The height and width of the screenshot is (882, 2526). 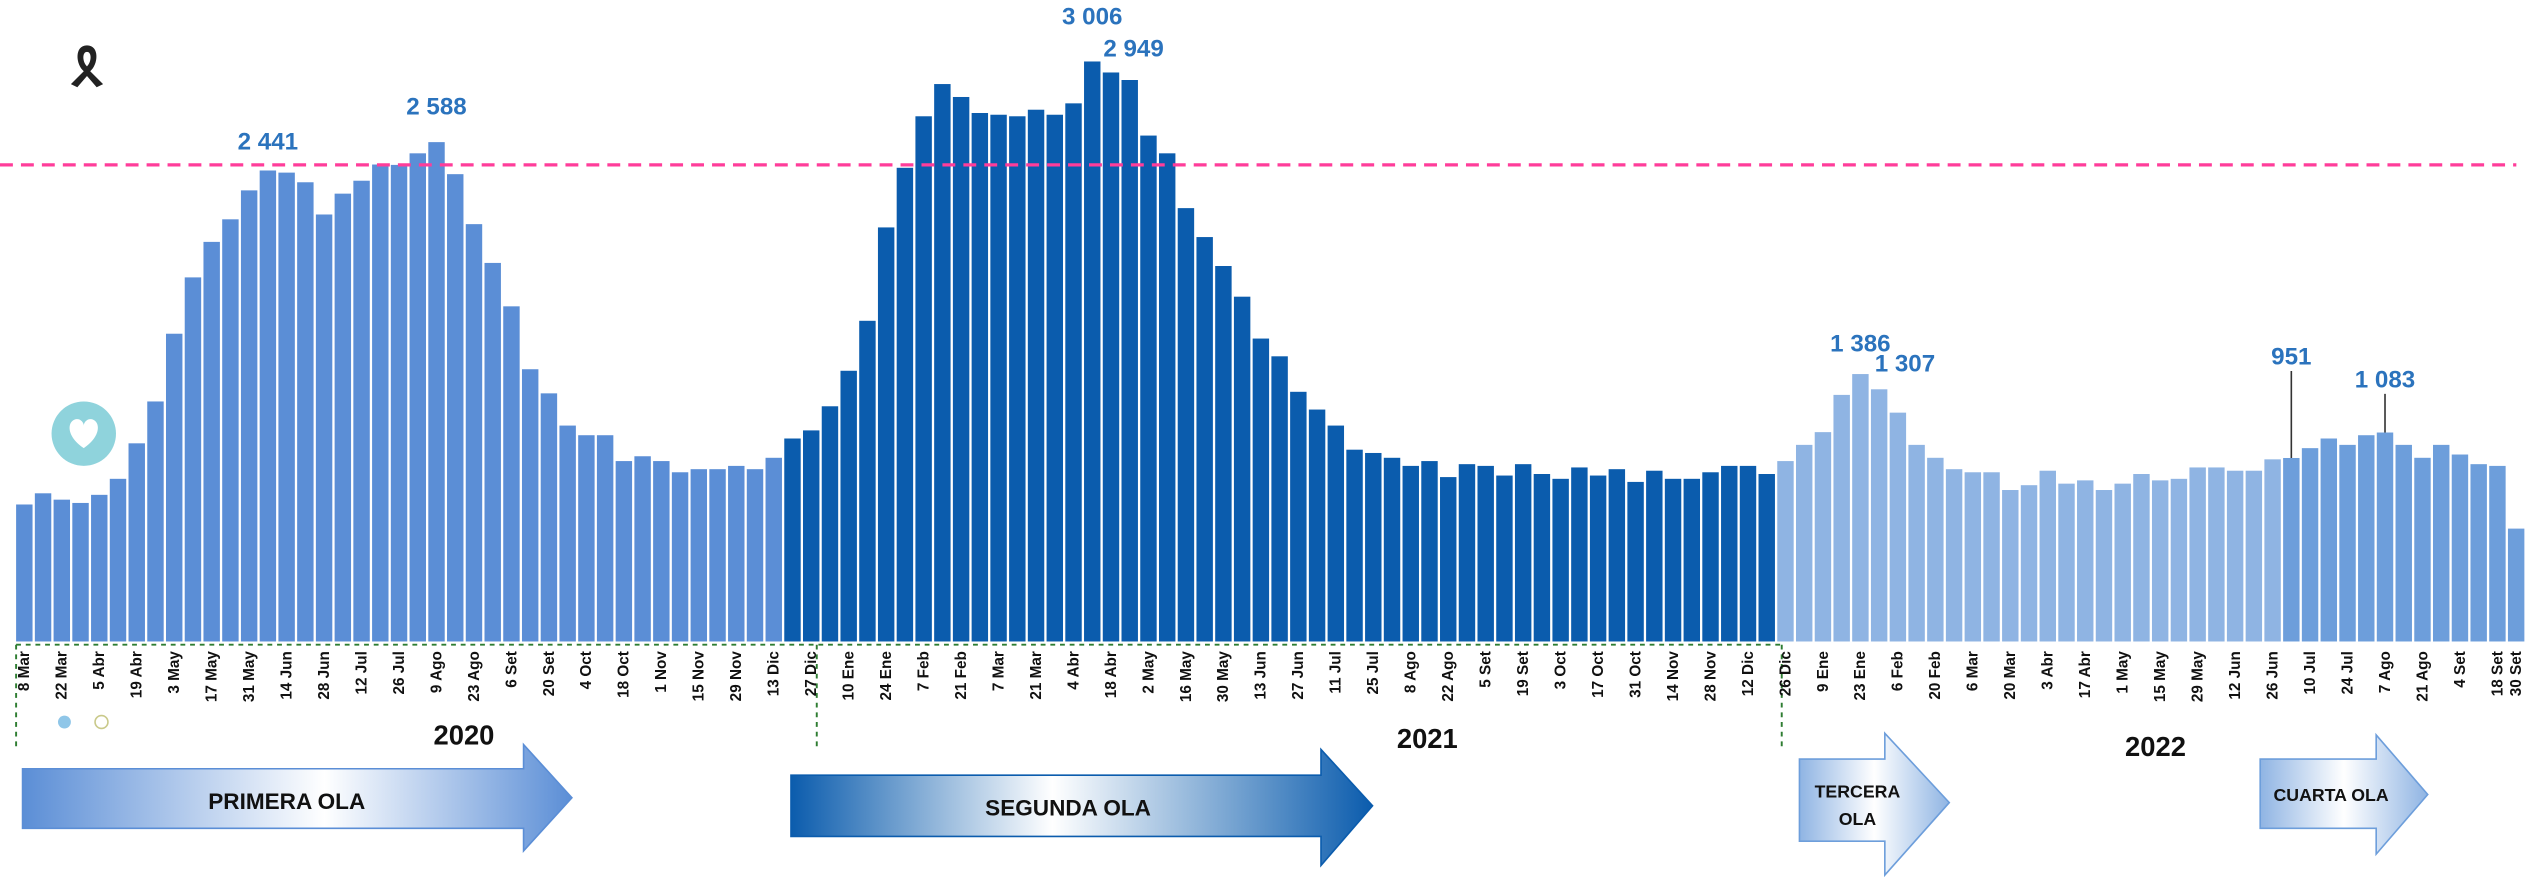 I want to click on x-tick-label: 11 Jul, so click(x=1336, y=672).